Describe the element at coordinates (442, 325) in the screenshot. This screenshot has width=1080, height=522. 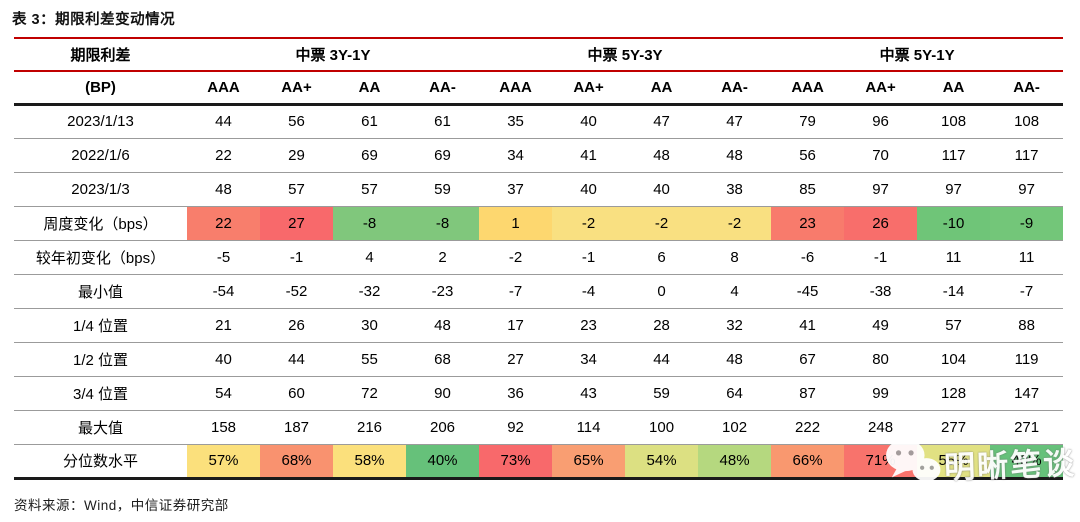
I see `cell-r6-c3: 48` at that location.